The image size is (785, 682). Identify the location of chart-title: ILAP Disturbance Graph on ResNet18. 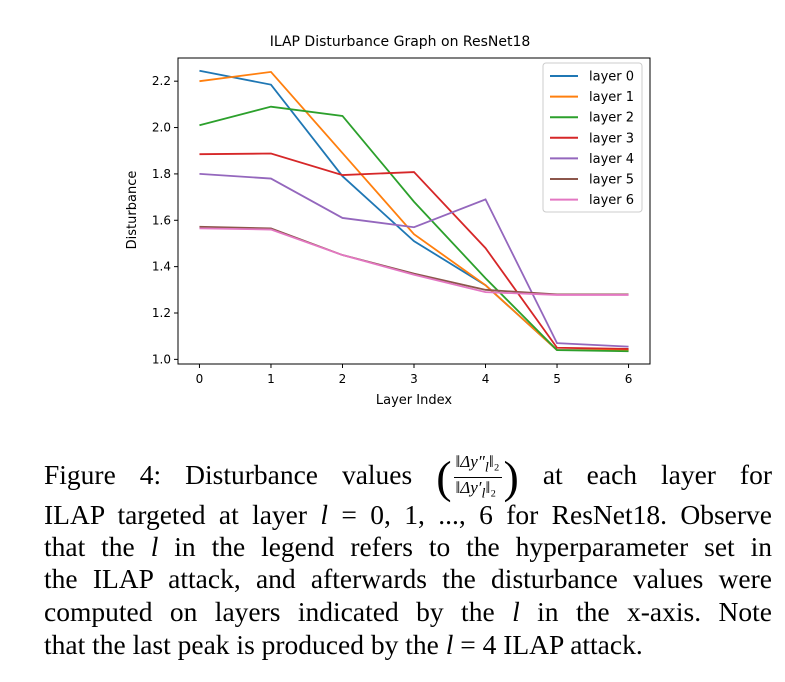
(400, 42).